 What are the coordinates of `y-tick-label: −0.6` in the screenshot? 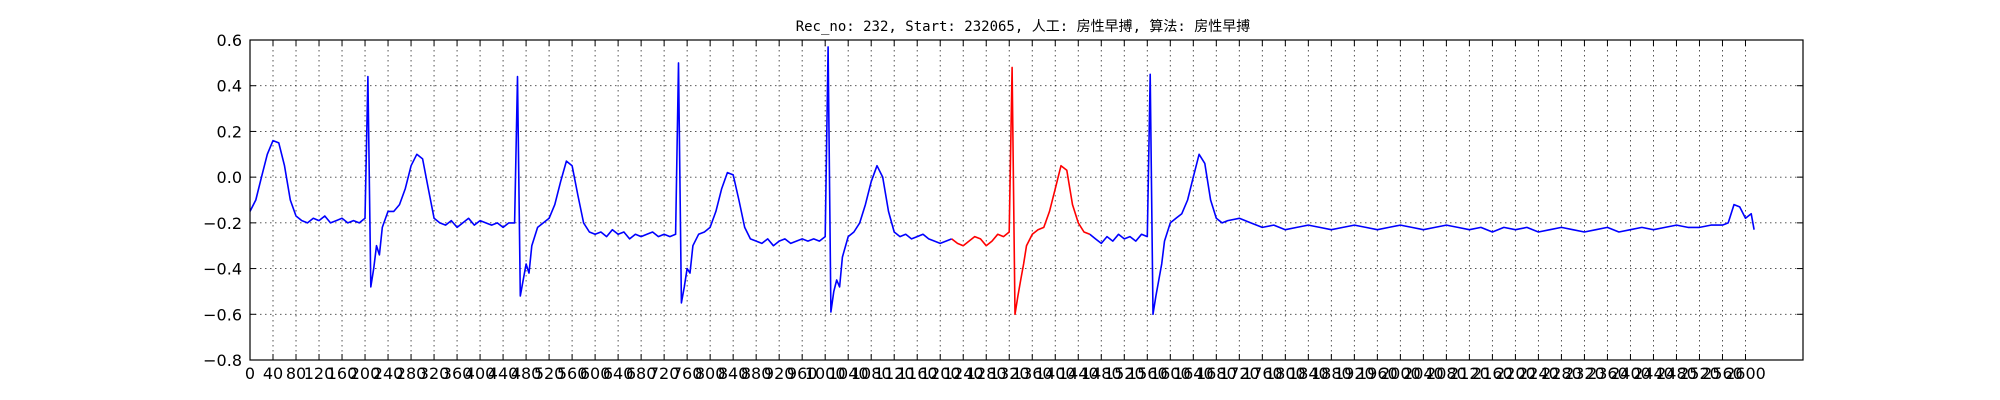 It's located at (222, 314).